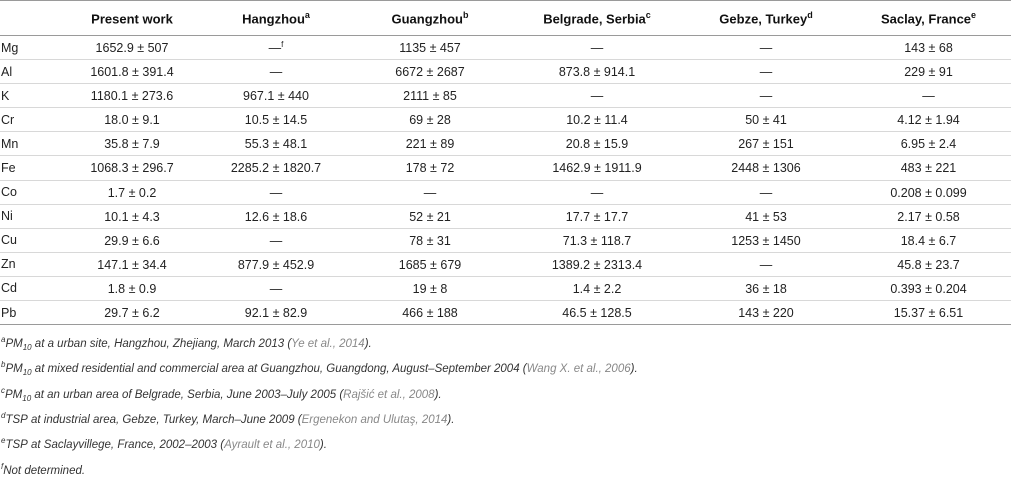 The height and width of the screenshot is (483, 1011). I want to click on table-cell: 52 ± 21, so click(430, 216).